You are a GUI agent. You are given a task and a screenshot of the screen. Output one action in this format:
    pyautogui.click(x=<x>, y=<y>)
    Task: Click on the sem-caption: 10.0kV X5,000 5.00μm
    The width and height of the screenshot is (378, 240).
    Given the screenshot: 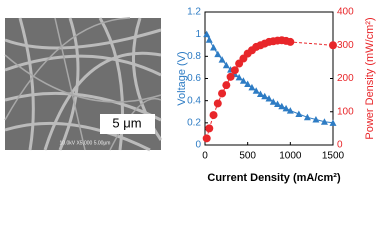 What is the action you would take?
    pyautogui.click(x=85, y=143)
    